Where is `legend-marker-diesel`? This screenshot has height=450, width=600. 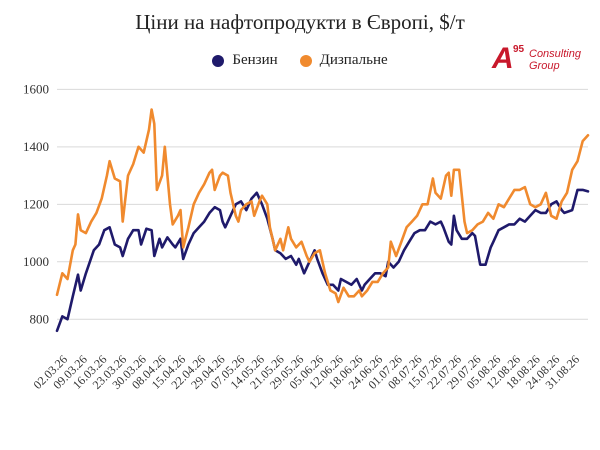 legend-marker-diesel is located at coordinates (305, 60).